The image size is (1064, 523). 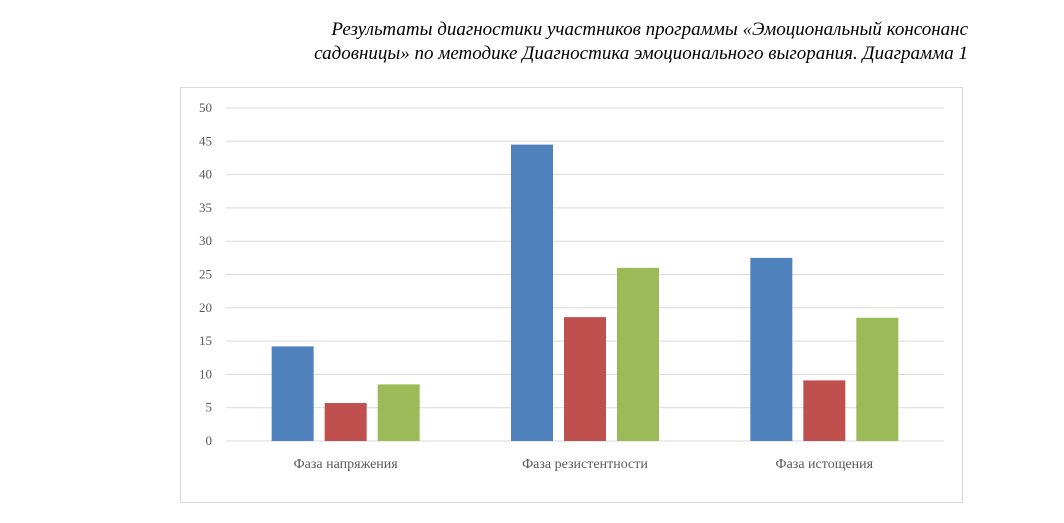 What do you see at coordinates (209, 440) in the screenshot?
I see `y-tick-label: 0` at bounding box center [209, 440].